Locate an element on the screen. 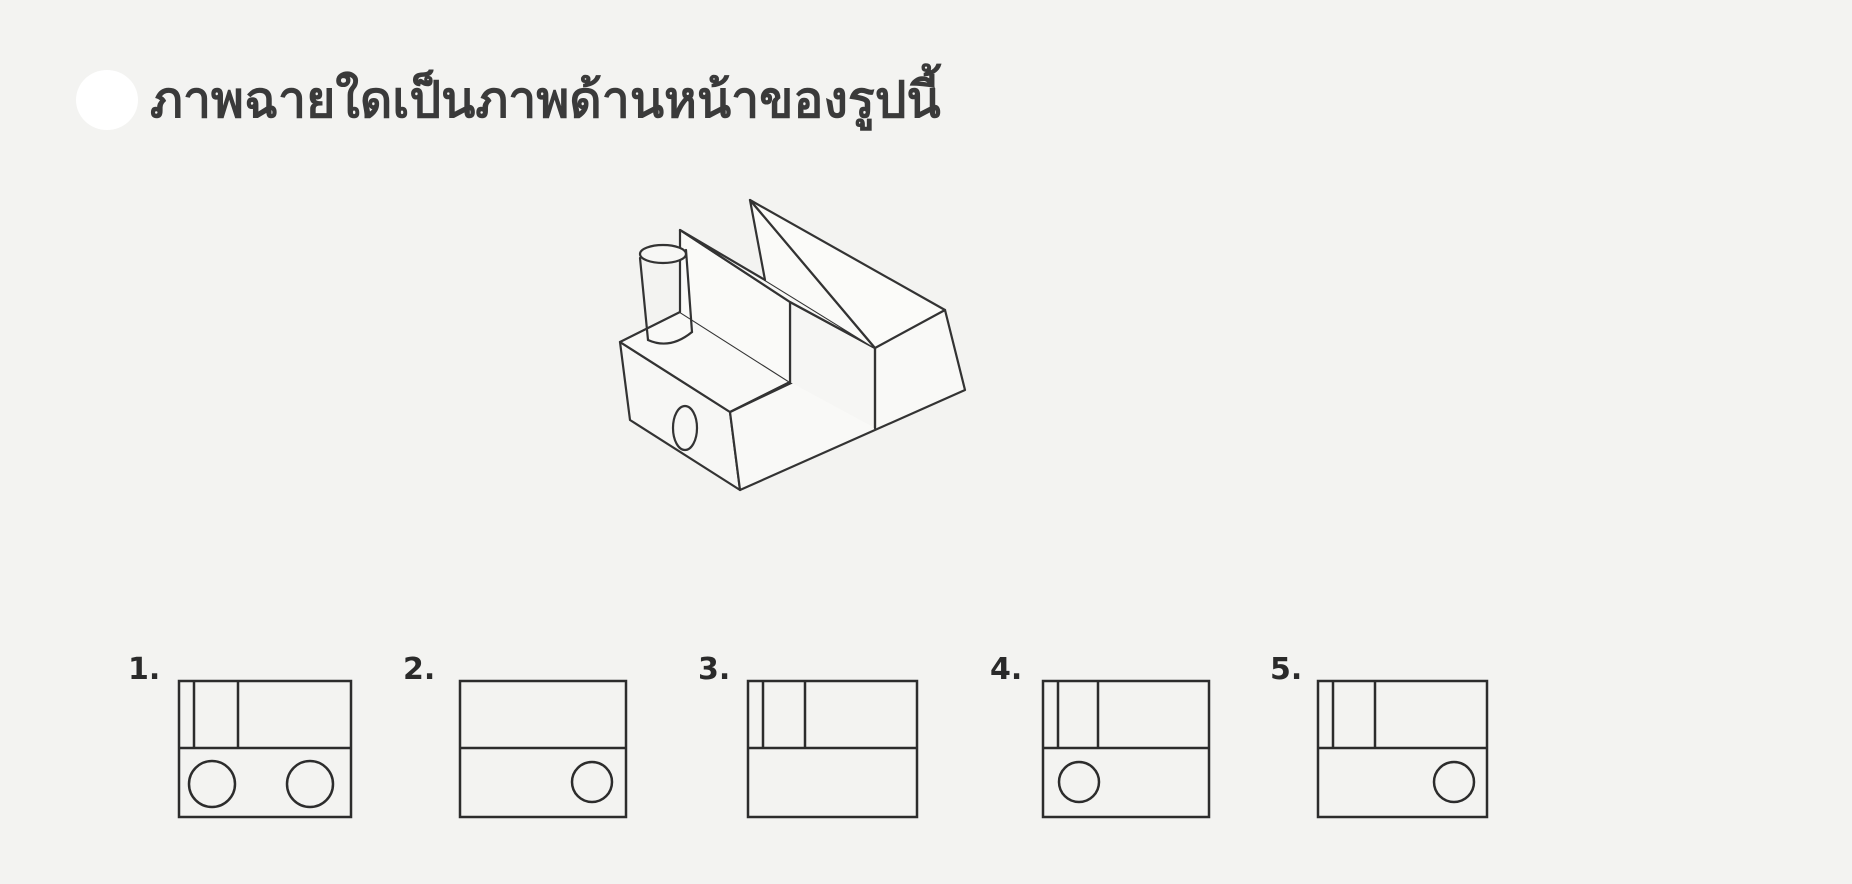  option-2-drawing is located at coordinates (543, 749).